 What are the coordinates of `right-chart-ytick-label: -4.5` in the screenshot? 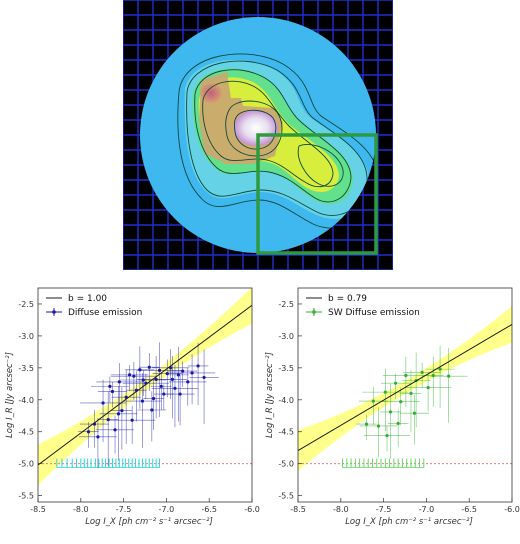 It's located at (286, 432).